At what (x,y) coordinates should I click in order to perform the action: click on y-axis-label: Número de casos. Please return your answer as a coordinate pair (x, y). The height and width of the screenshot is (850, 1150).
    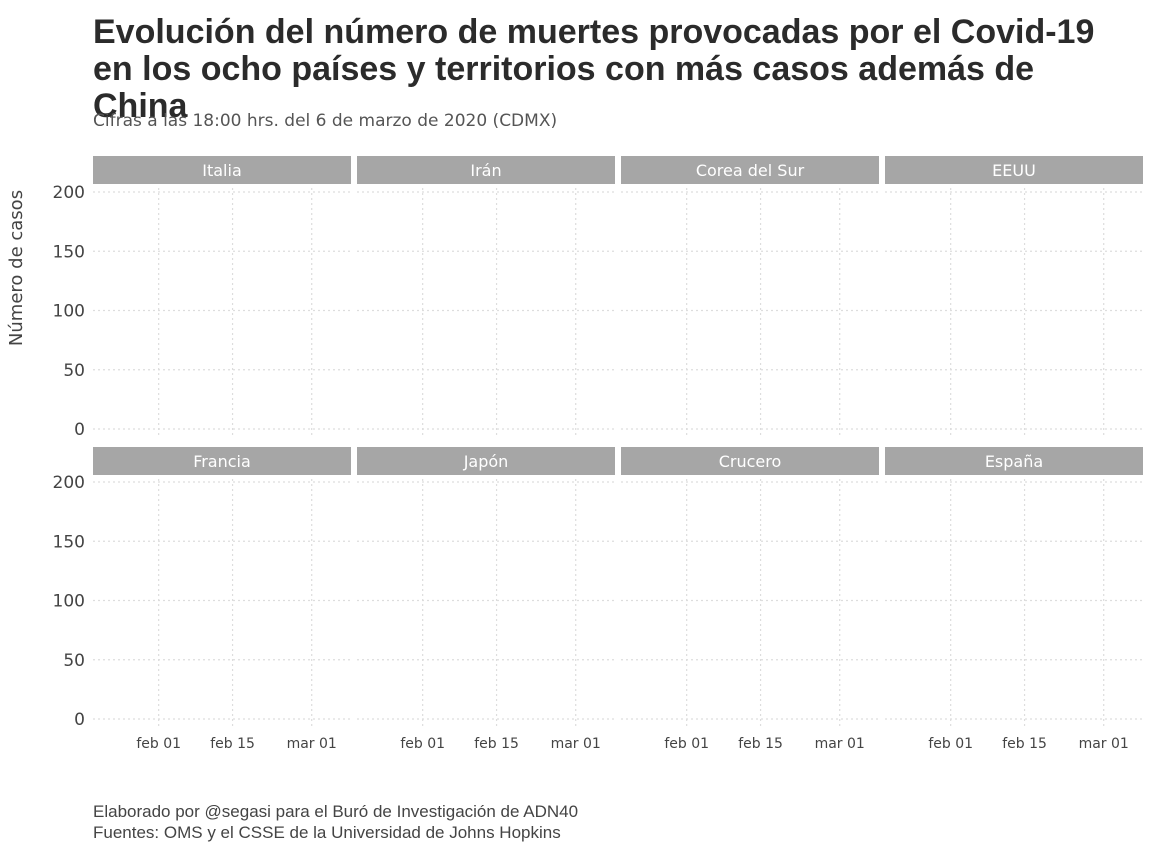
    Looking at the image, I should click on (16, 268).